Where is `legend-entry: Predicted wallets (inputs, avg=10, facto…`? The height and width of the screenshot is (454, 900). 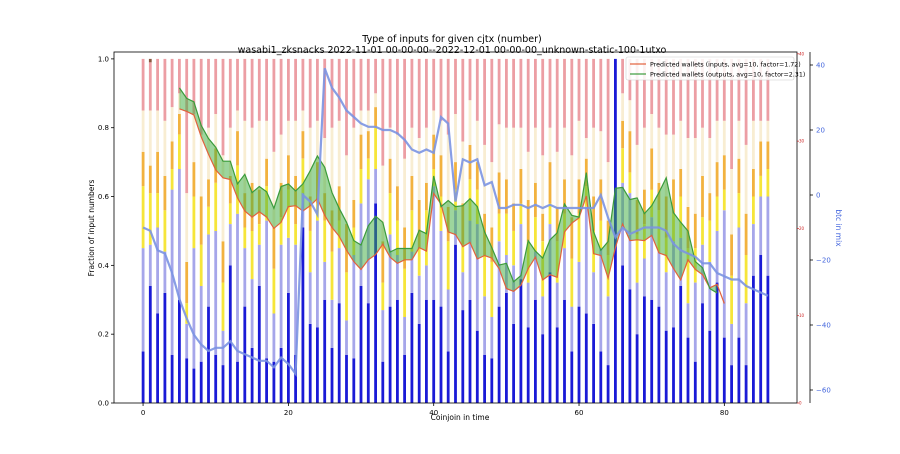 legend-entry: Predicted wallets (inputs, avg=10, facto… is located at coordinates (725, 64).